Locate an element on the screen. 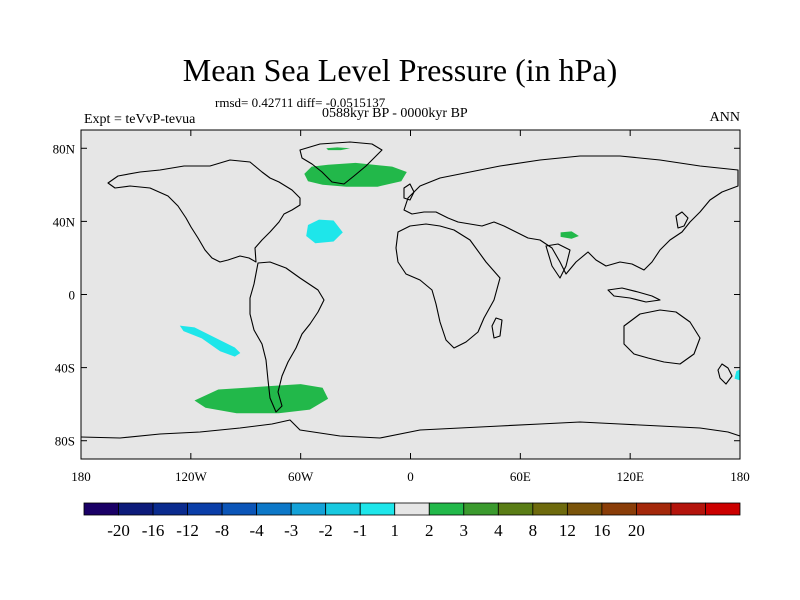 This screenshot has width=800, height=600. coast-north-america is located at coordinates (204, 211).